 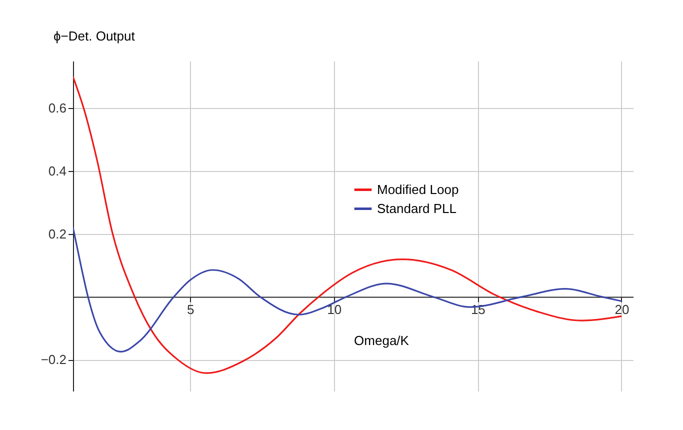 What do you see at coordinates (418, 189) in the screenshot?
I see `legend-label: Modified Loop` at bounding box center [418, 189].